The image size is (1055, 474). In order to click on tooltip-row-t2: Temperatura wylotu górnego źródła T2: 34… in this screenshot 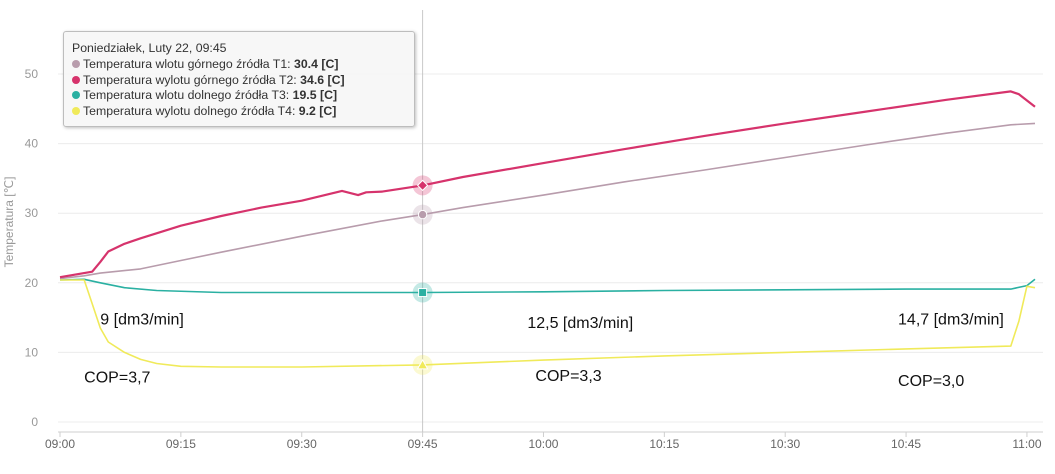, I will do `click(243, 81)`.